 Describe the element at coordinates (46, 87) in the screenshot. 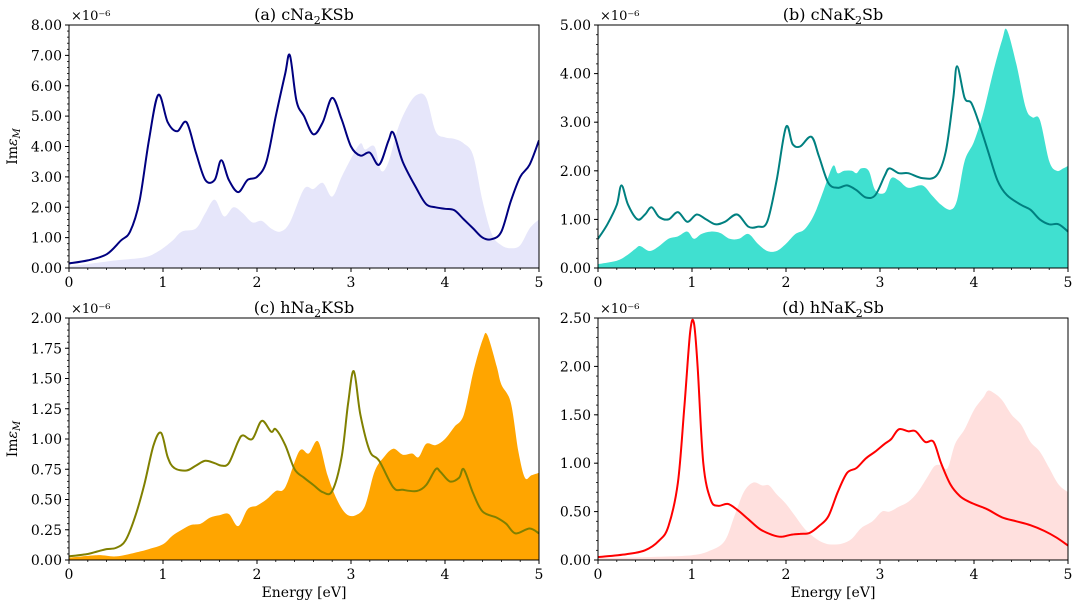

I see `y-tick-label: 6.00` at that location.